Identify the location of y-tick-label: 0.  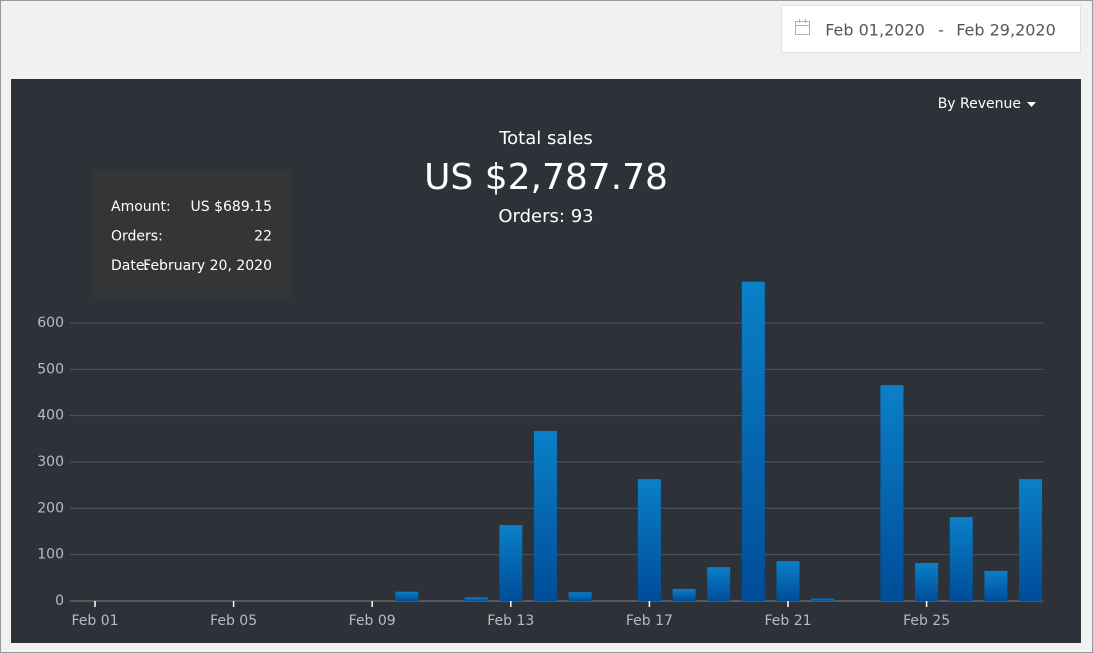
(59, 601).